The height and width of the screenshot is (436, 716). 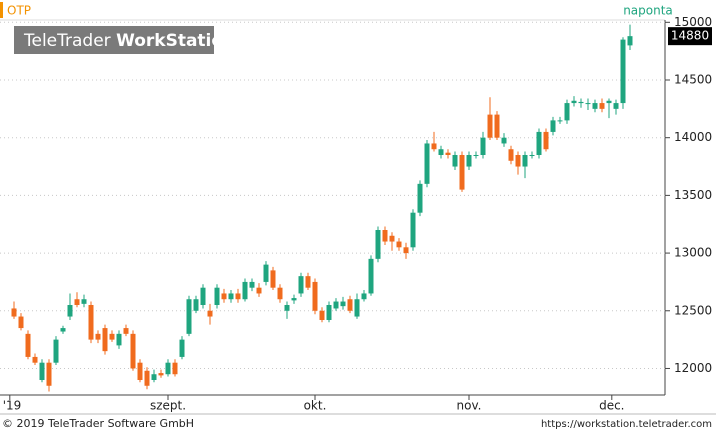 I want to click on last-price-box, so click(x=690, y=36).